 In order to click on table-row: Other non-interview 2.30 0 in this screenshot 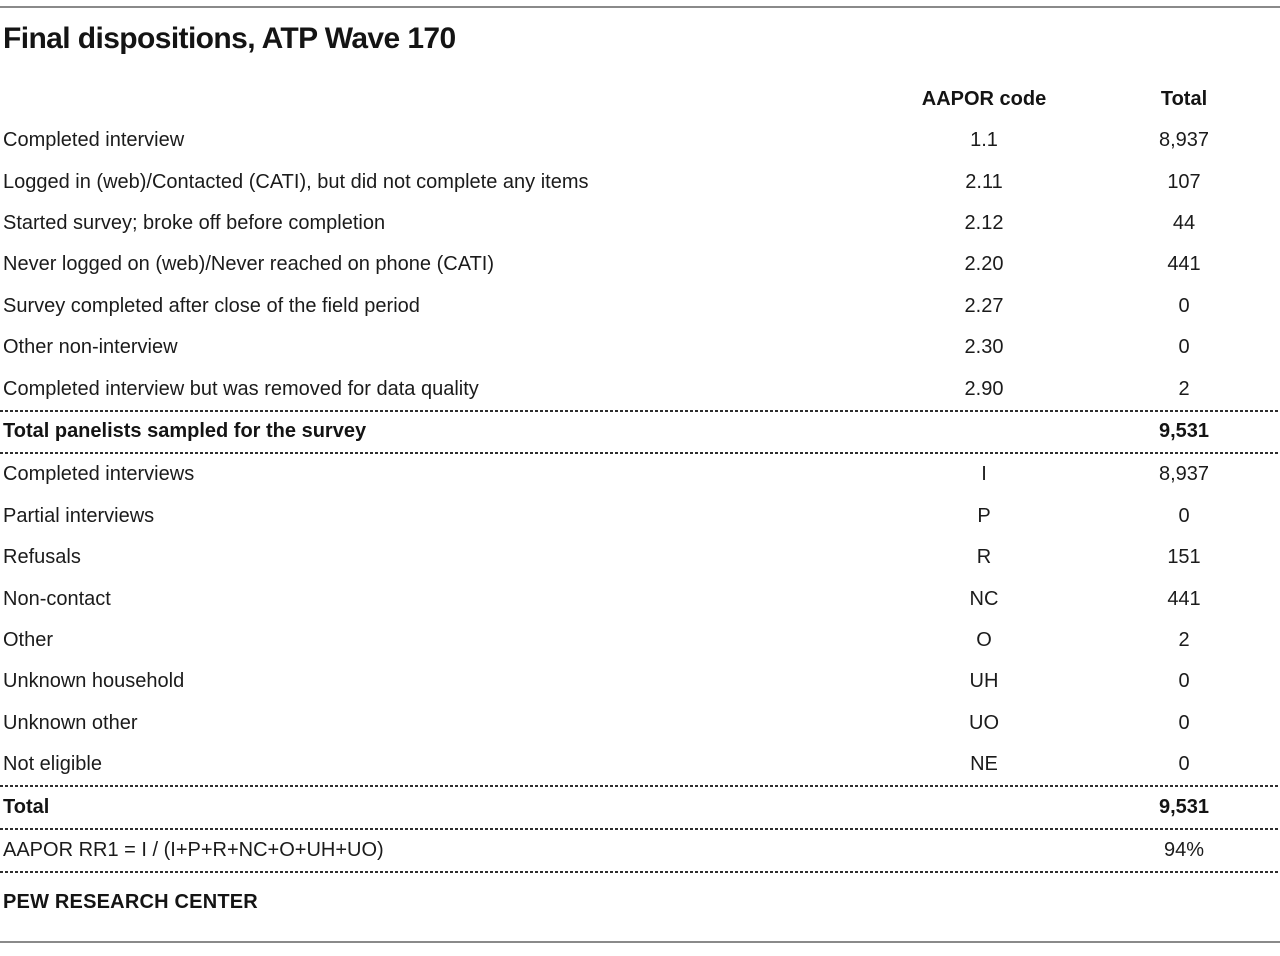, I will do `click(640, 347)`.